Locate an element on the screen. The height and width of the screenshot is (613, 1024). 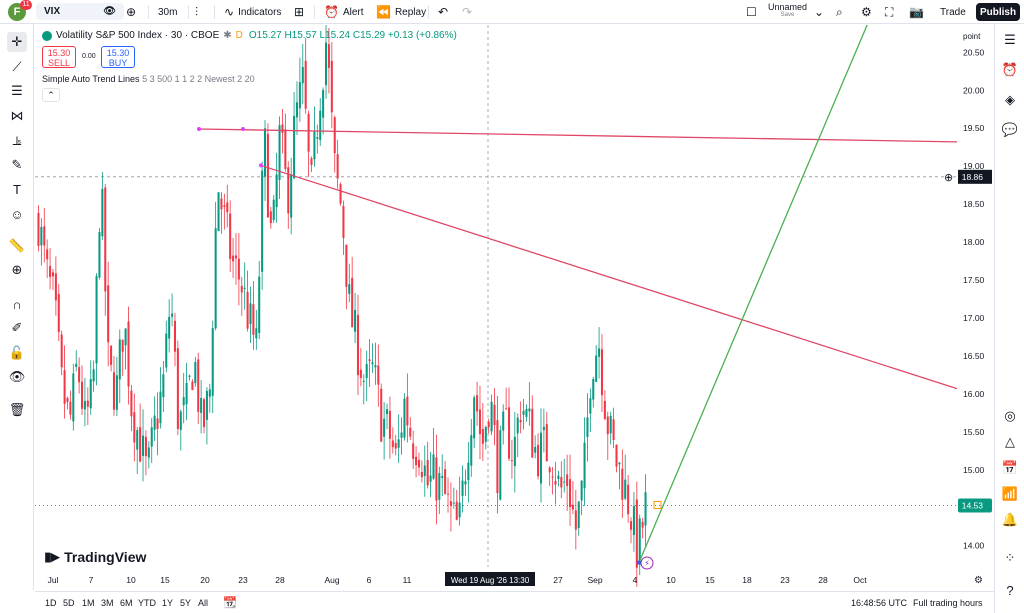
watch-icon: 👁 is located at coordinates (109, 11).